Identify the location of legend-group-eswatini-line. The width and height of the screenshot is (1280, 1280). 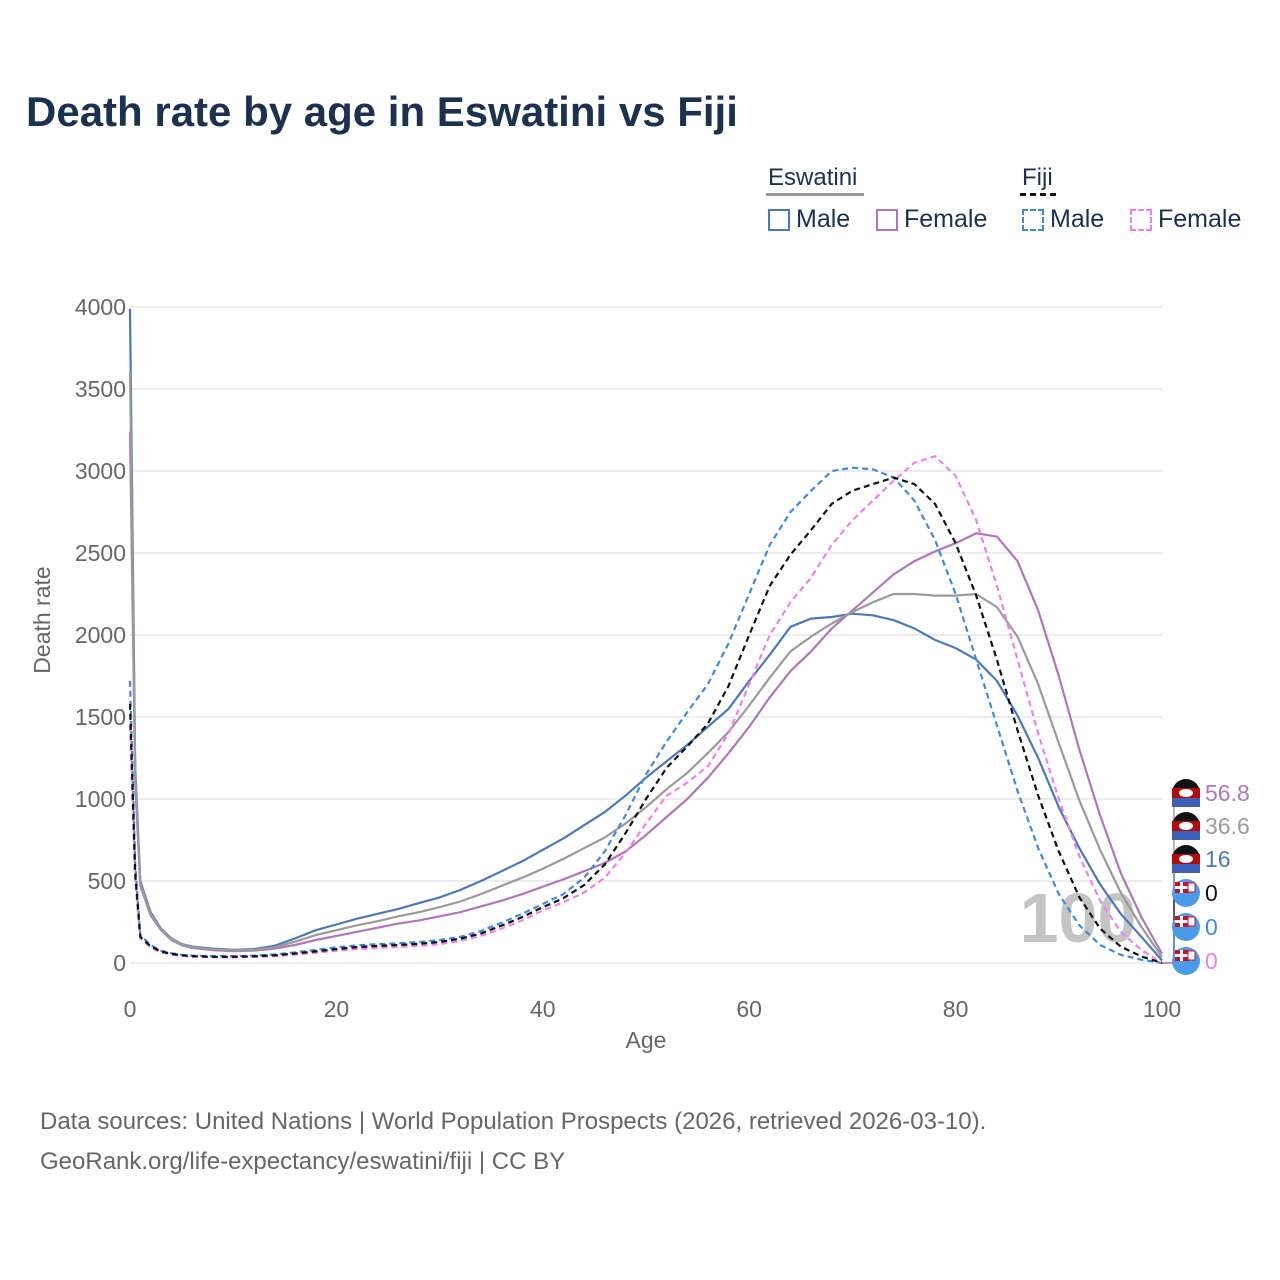
(815, 194).